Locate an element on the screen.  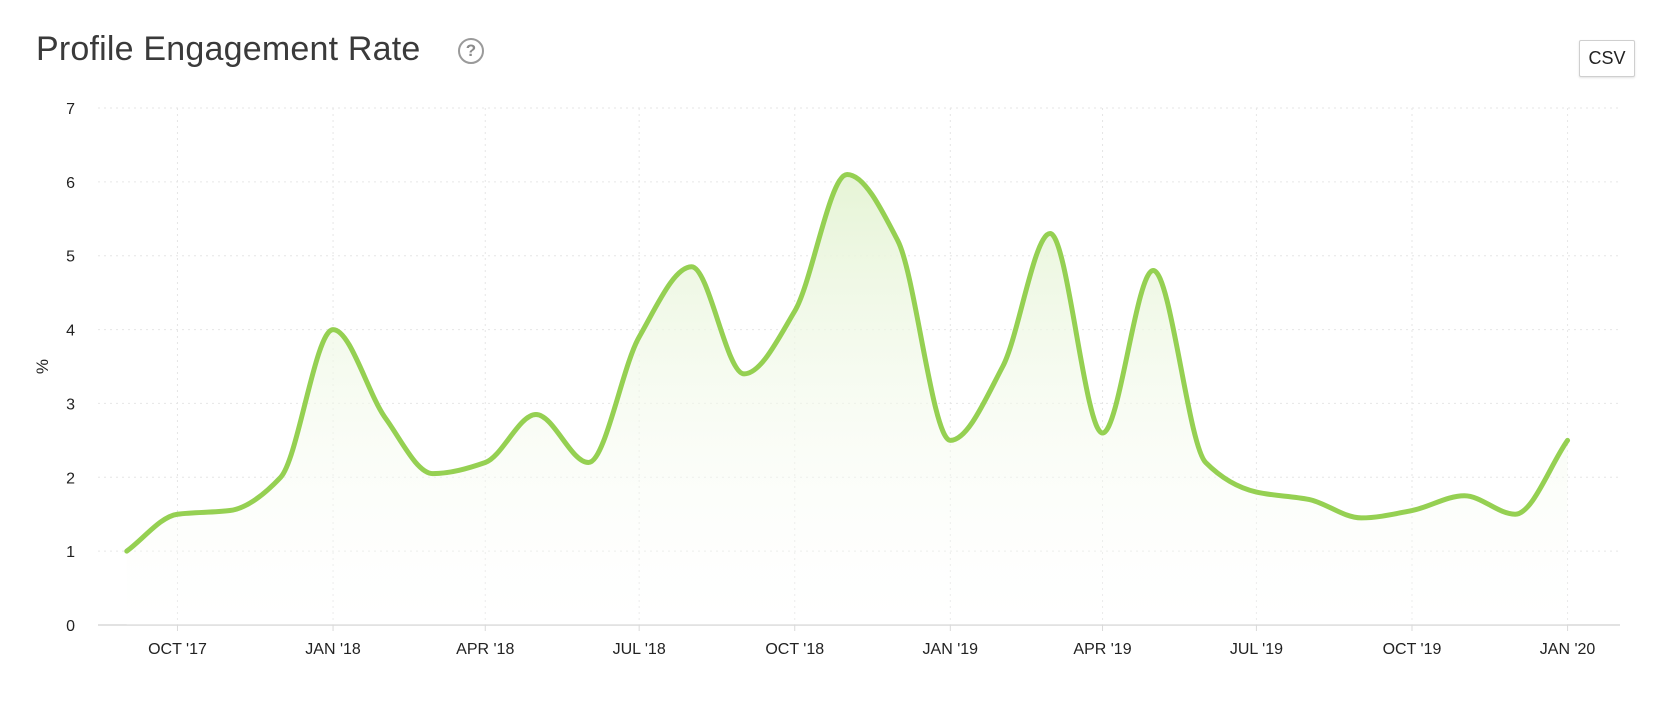
x-tick-label: JAN '20 is located at coordinates (1568, 649).